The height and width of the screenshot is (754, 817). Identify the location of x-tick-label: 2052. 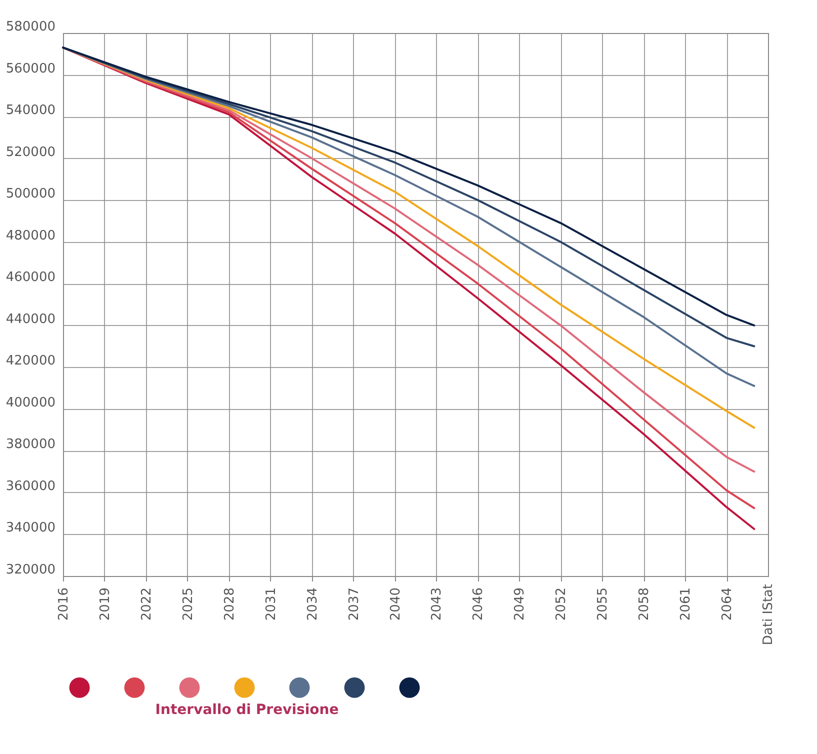
(562, 604).